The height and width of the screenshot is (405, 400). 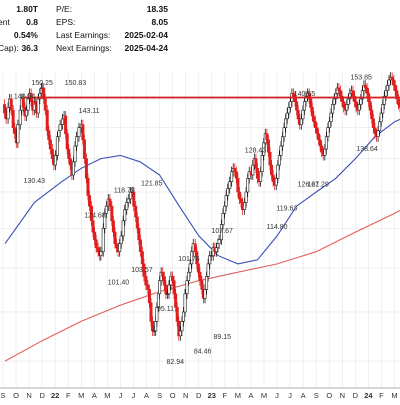 What do you see at coordinates (134, 395) in the screenshot?
I see `x-tick-label: J` at bounding box center [134, 395].